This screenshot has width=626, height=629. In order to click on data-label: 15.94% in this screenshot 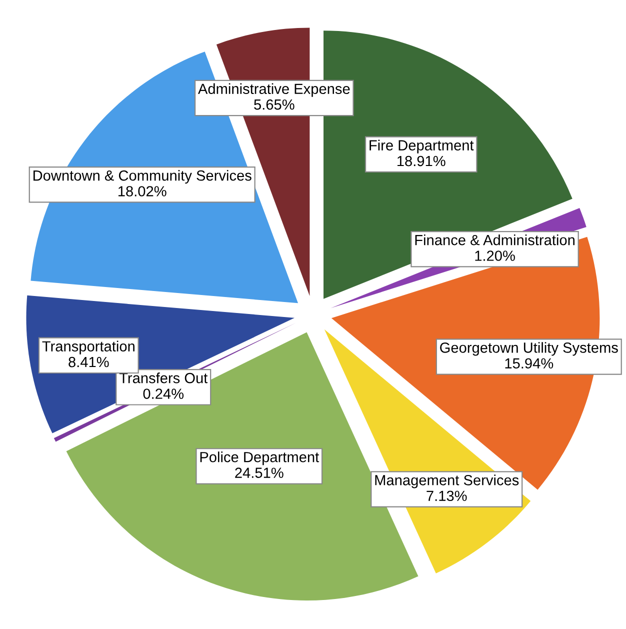, I will do `click(529, 363)`.